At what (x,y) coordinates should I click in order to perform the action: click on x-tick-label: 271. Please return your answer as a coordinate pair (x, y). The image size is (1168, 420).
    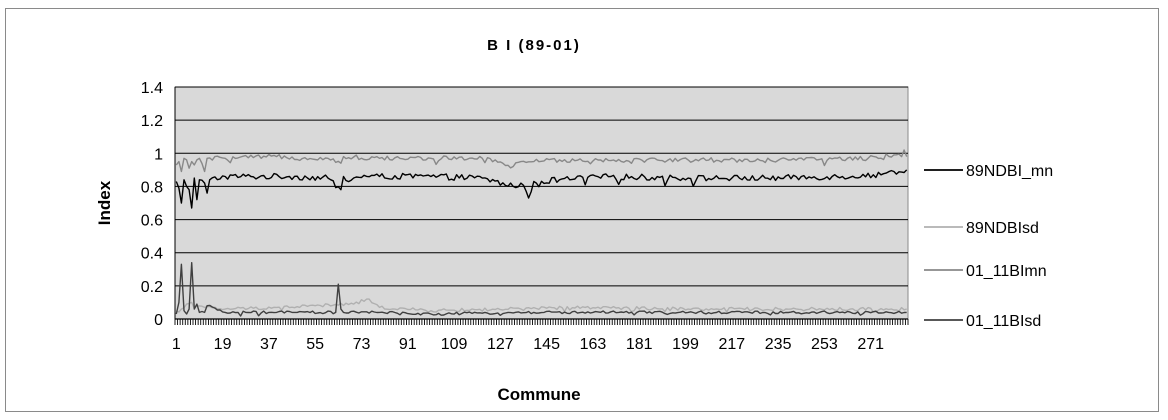
    Looking at the image, I should click on (870, 344).